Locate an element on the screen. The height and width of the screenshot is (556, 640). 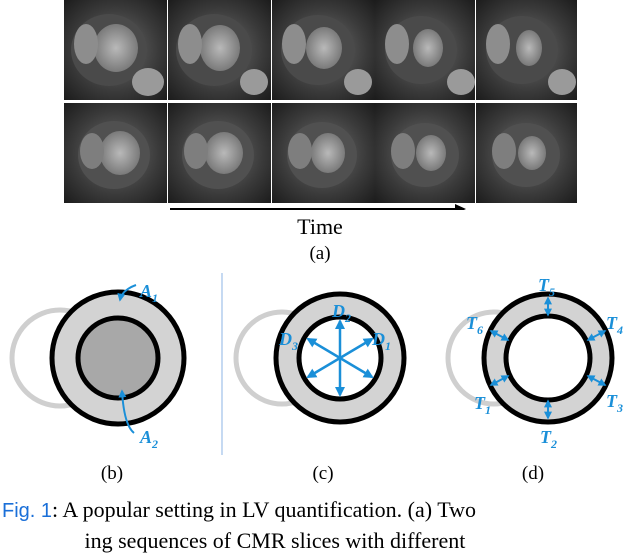
panel-c-label: (c) is located at coordinates (323, 473).